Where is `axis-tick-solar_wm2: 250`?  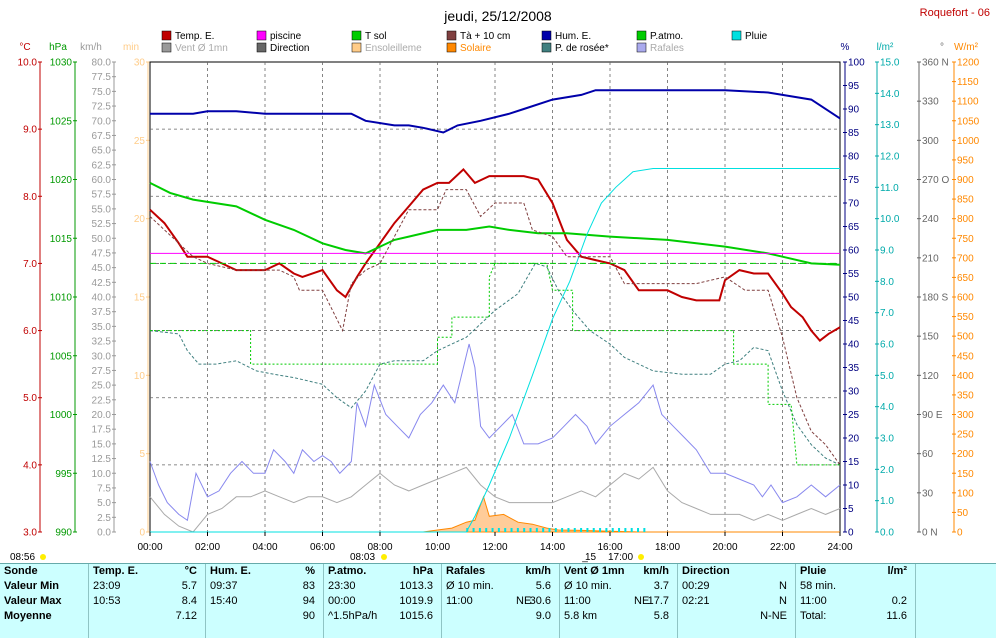
axis-tick-solar_wm2: 250 is located at coordinates (965, 435).